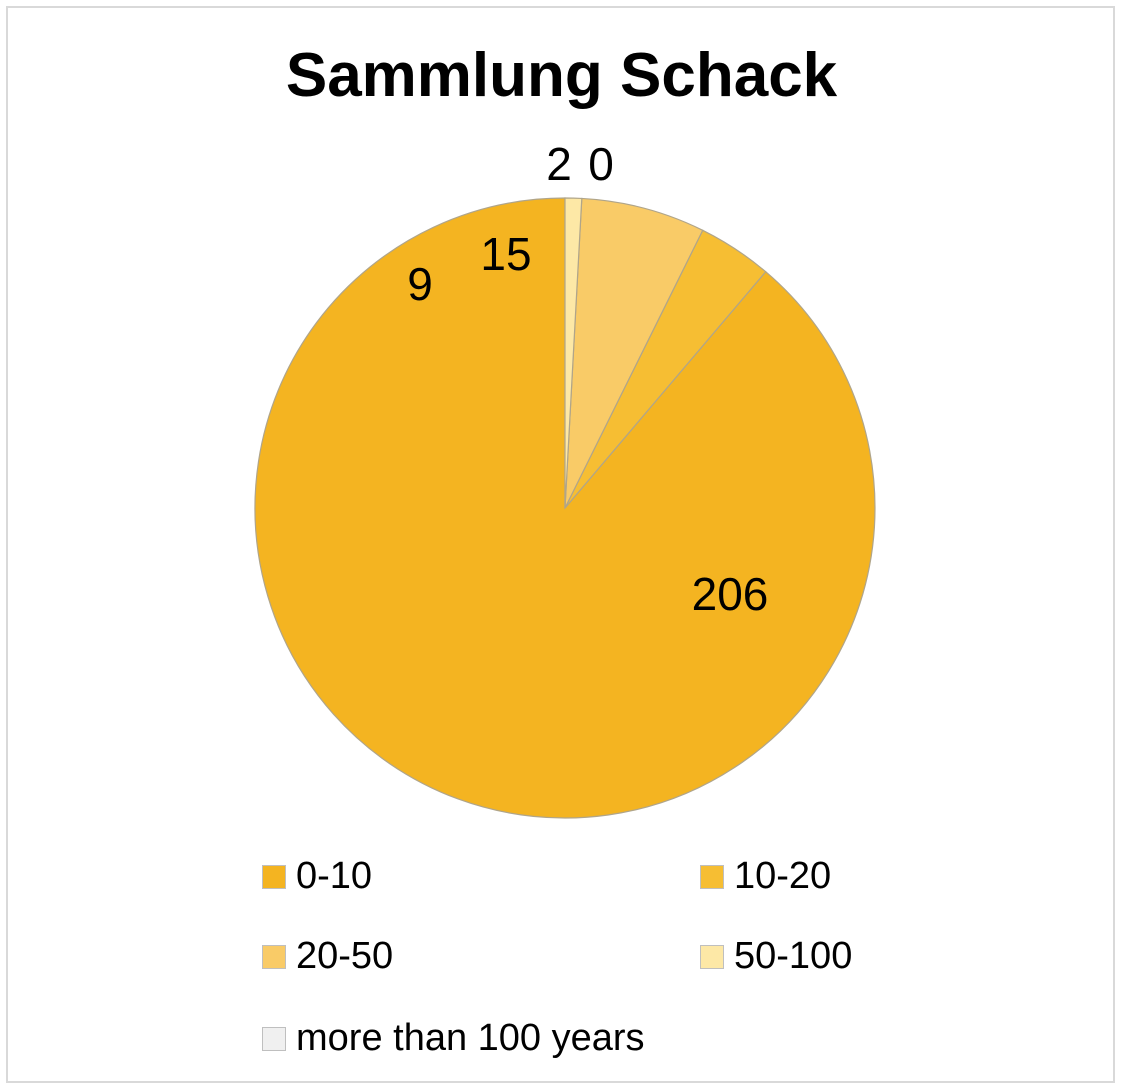 The width and height of the screenshot is (1123, 1091). What do you see at coordinates (783, 876) in the screenshot?
I see `legend-label: 10-20` at bounding box center [783, 876].